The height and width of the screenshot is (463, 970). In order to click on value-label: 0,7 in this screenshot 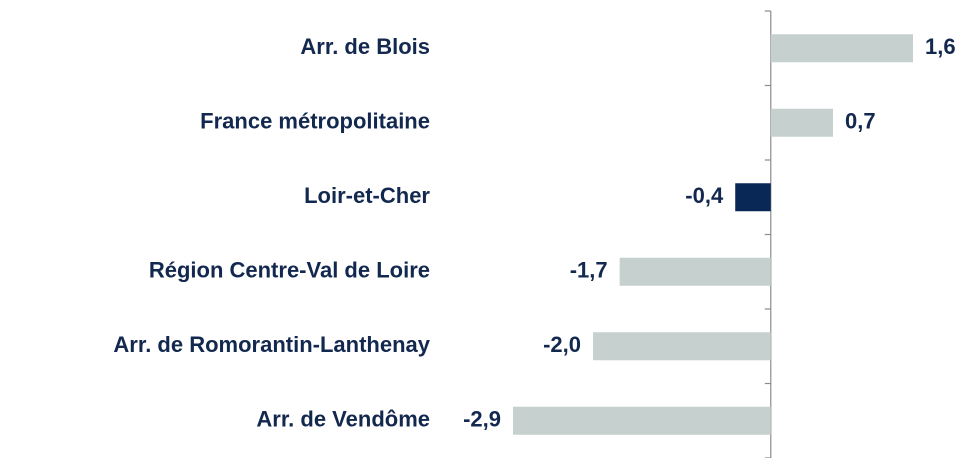, I will do `click(860, 121)`.